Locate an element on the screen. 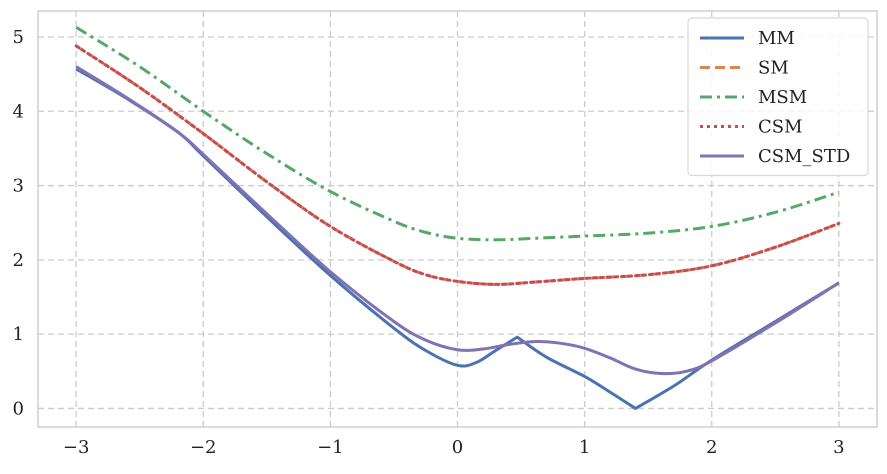 This screenshot has width=887, height=474. legend: MM SM MSM CSM CSM_STD is located at coordinates (778, 97).